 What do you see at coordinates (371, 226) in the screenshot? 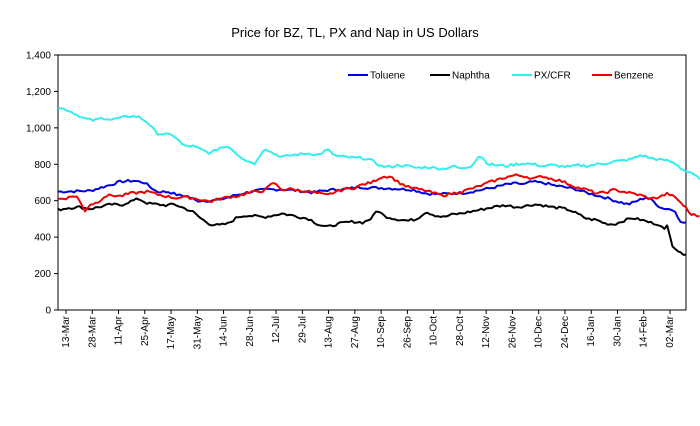
I see `series-line-naphtha` at bounding box center [371, 226].